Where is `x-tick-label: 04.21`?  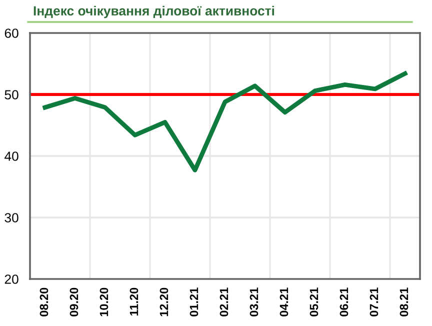 x-tick-label: 04.21 is located at coordinates (284, 302).